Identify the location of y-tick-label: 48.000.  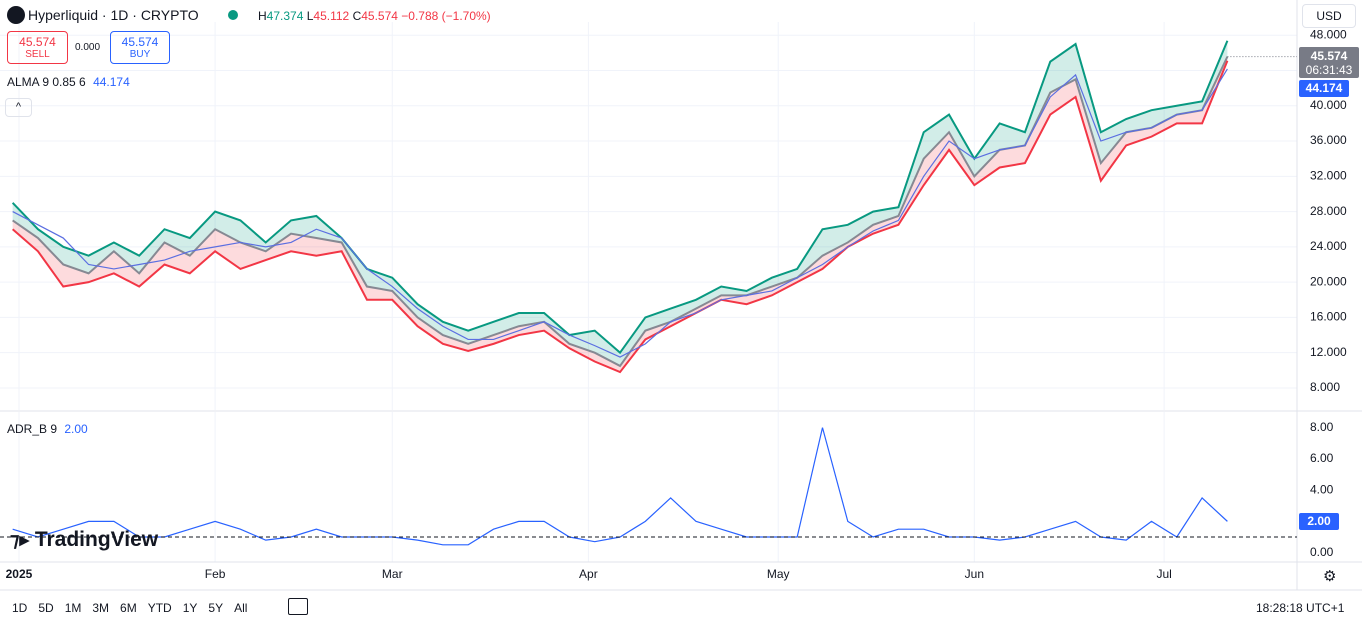
(1328, 34).